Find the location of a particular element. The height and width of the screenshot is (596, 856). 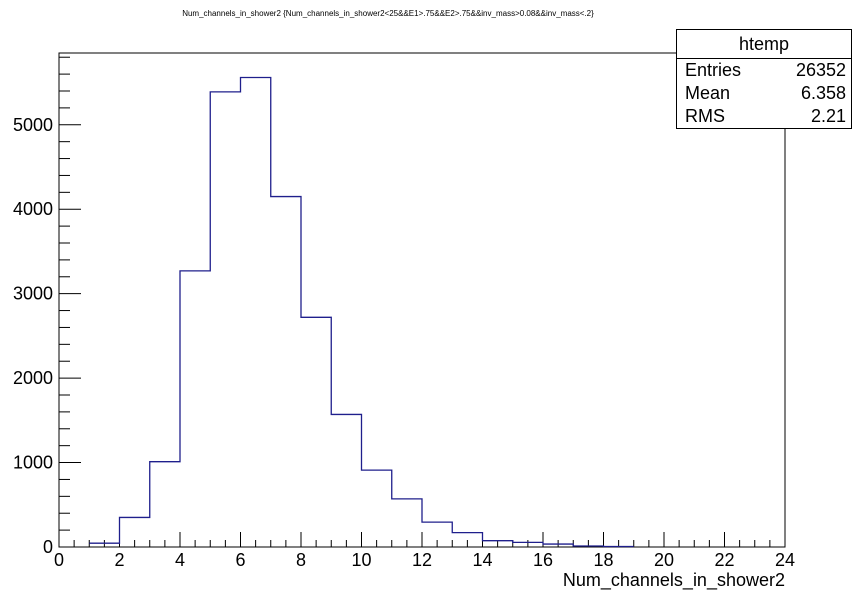

y-tick-label: 0 is located at coordinates (48, 547).